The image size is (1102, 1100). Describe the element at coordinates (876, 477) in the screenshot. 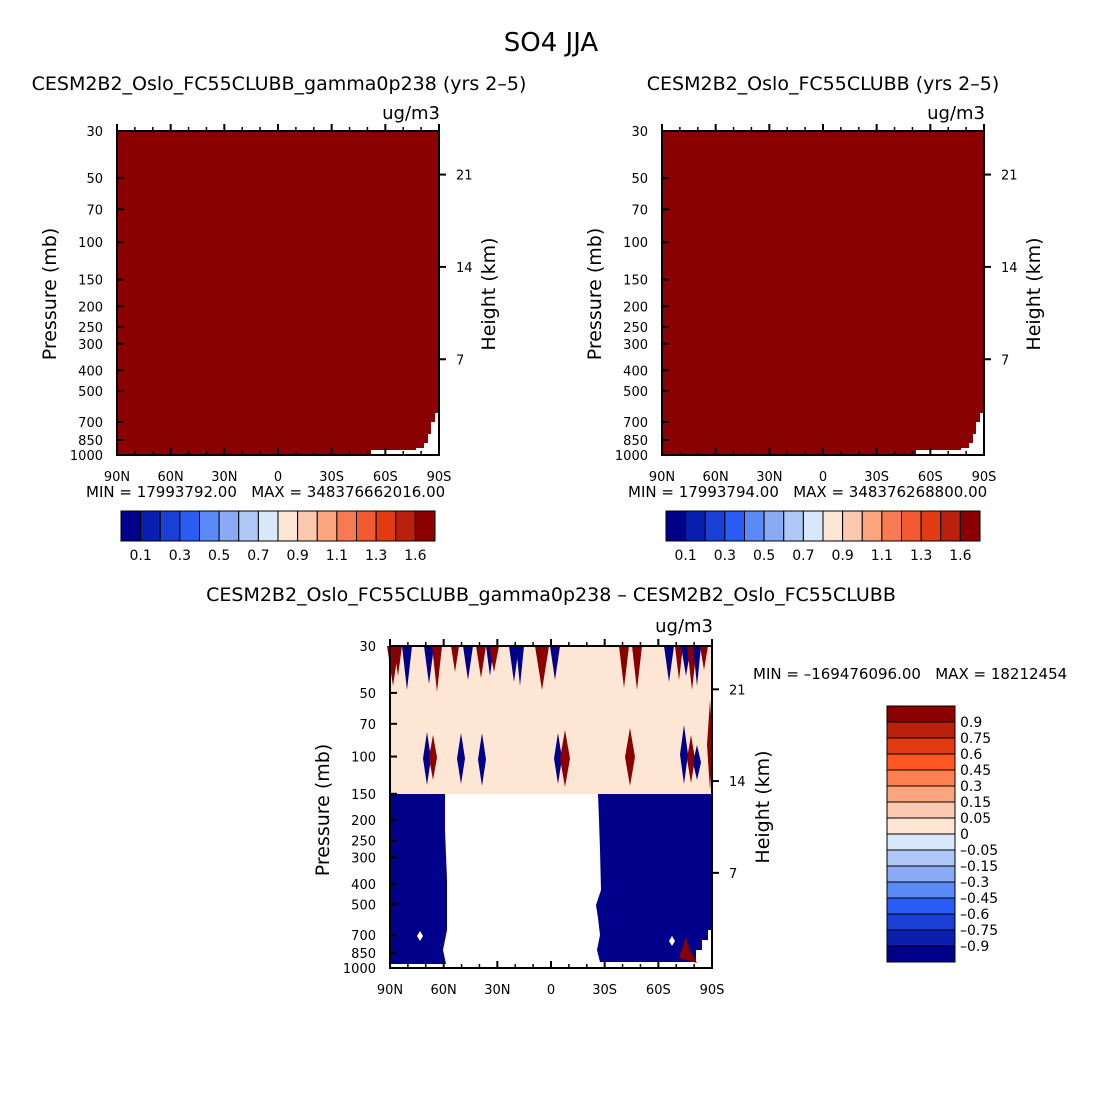

I see `x-tick-label: 30S` at that location.